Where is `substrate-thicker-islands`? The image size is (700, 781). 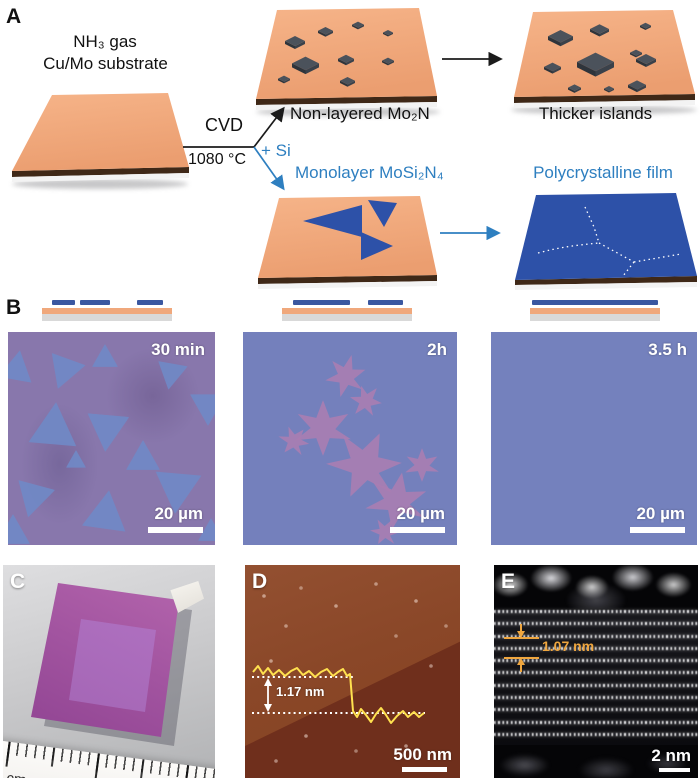
substrate-thicker-islands is located at coordinates (604, 62).